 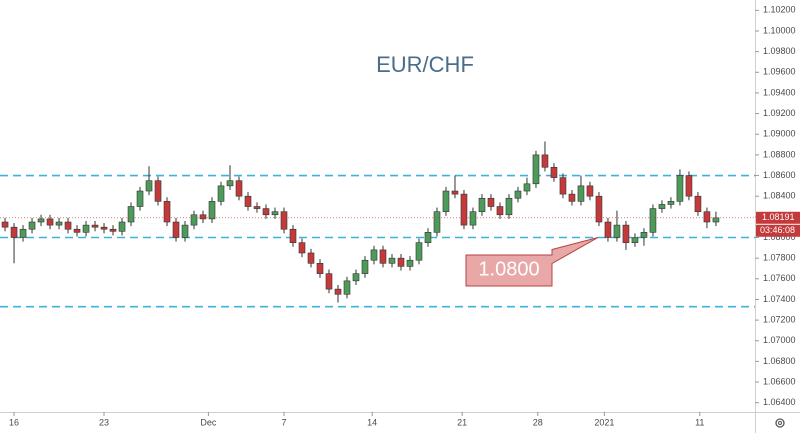 I want to click on y-tick-label: 1.07600, so click(x=779, y=278).